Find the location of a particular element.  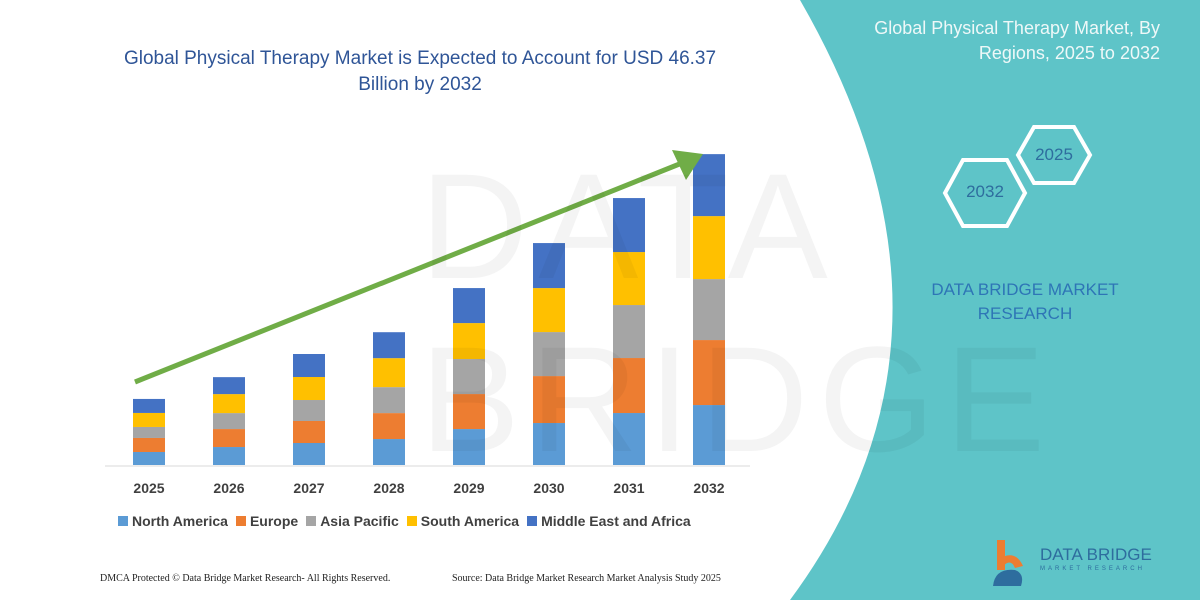

hexagon-2025 is located at coordinates (1054, 155).